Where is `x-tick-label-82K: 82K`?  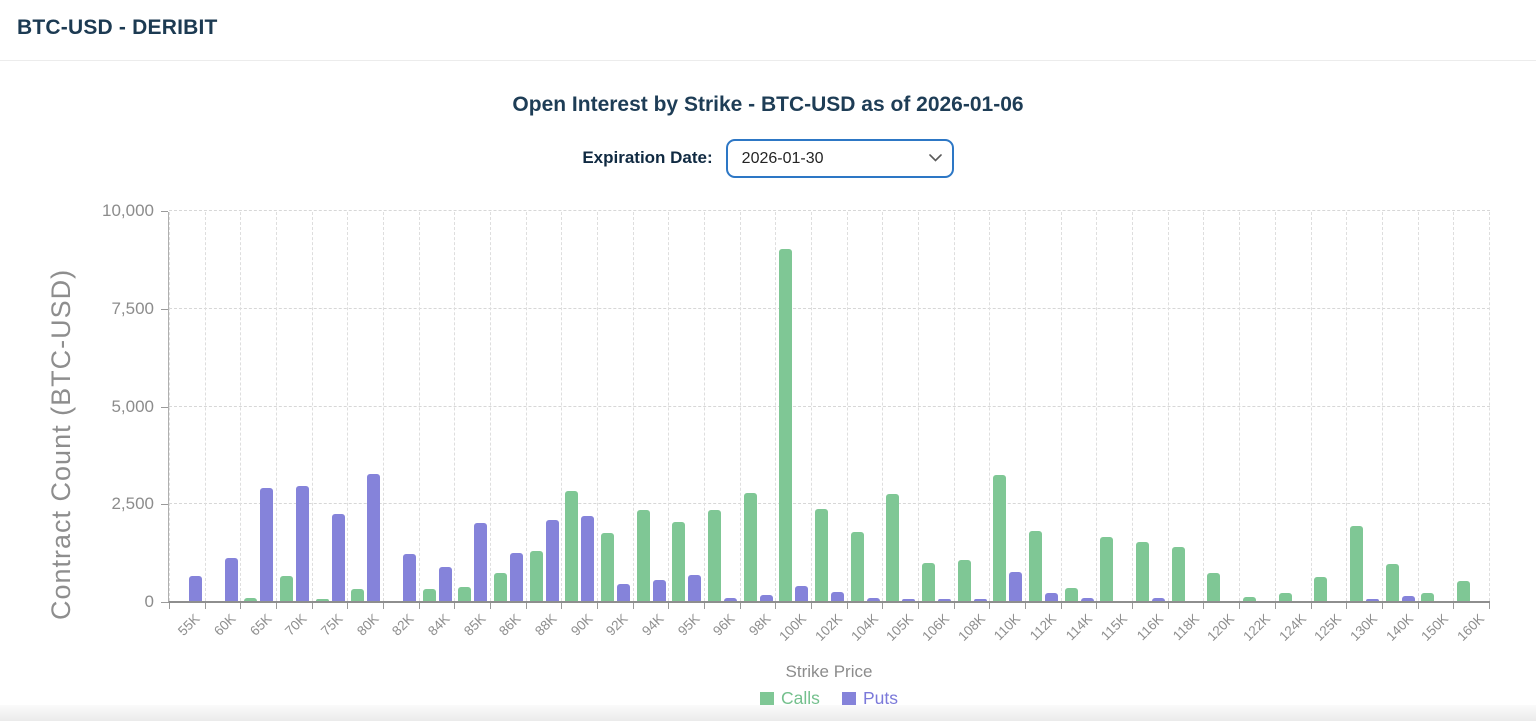
x-tick-label-82K: 82K is located at coordinates (403, 625).